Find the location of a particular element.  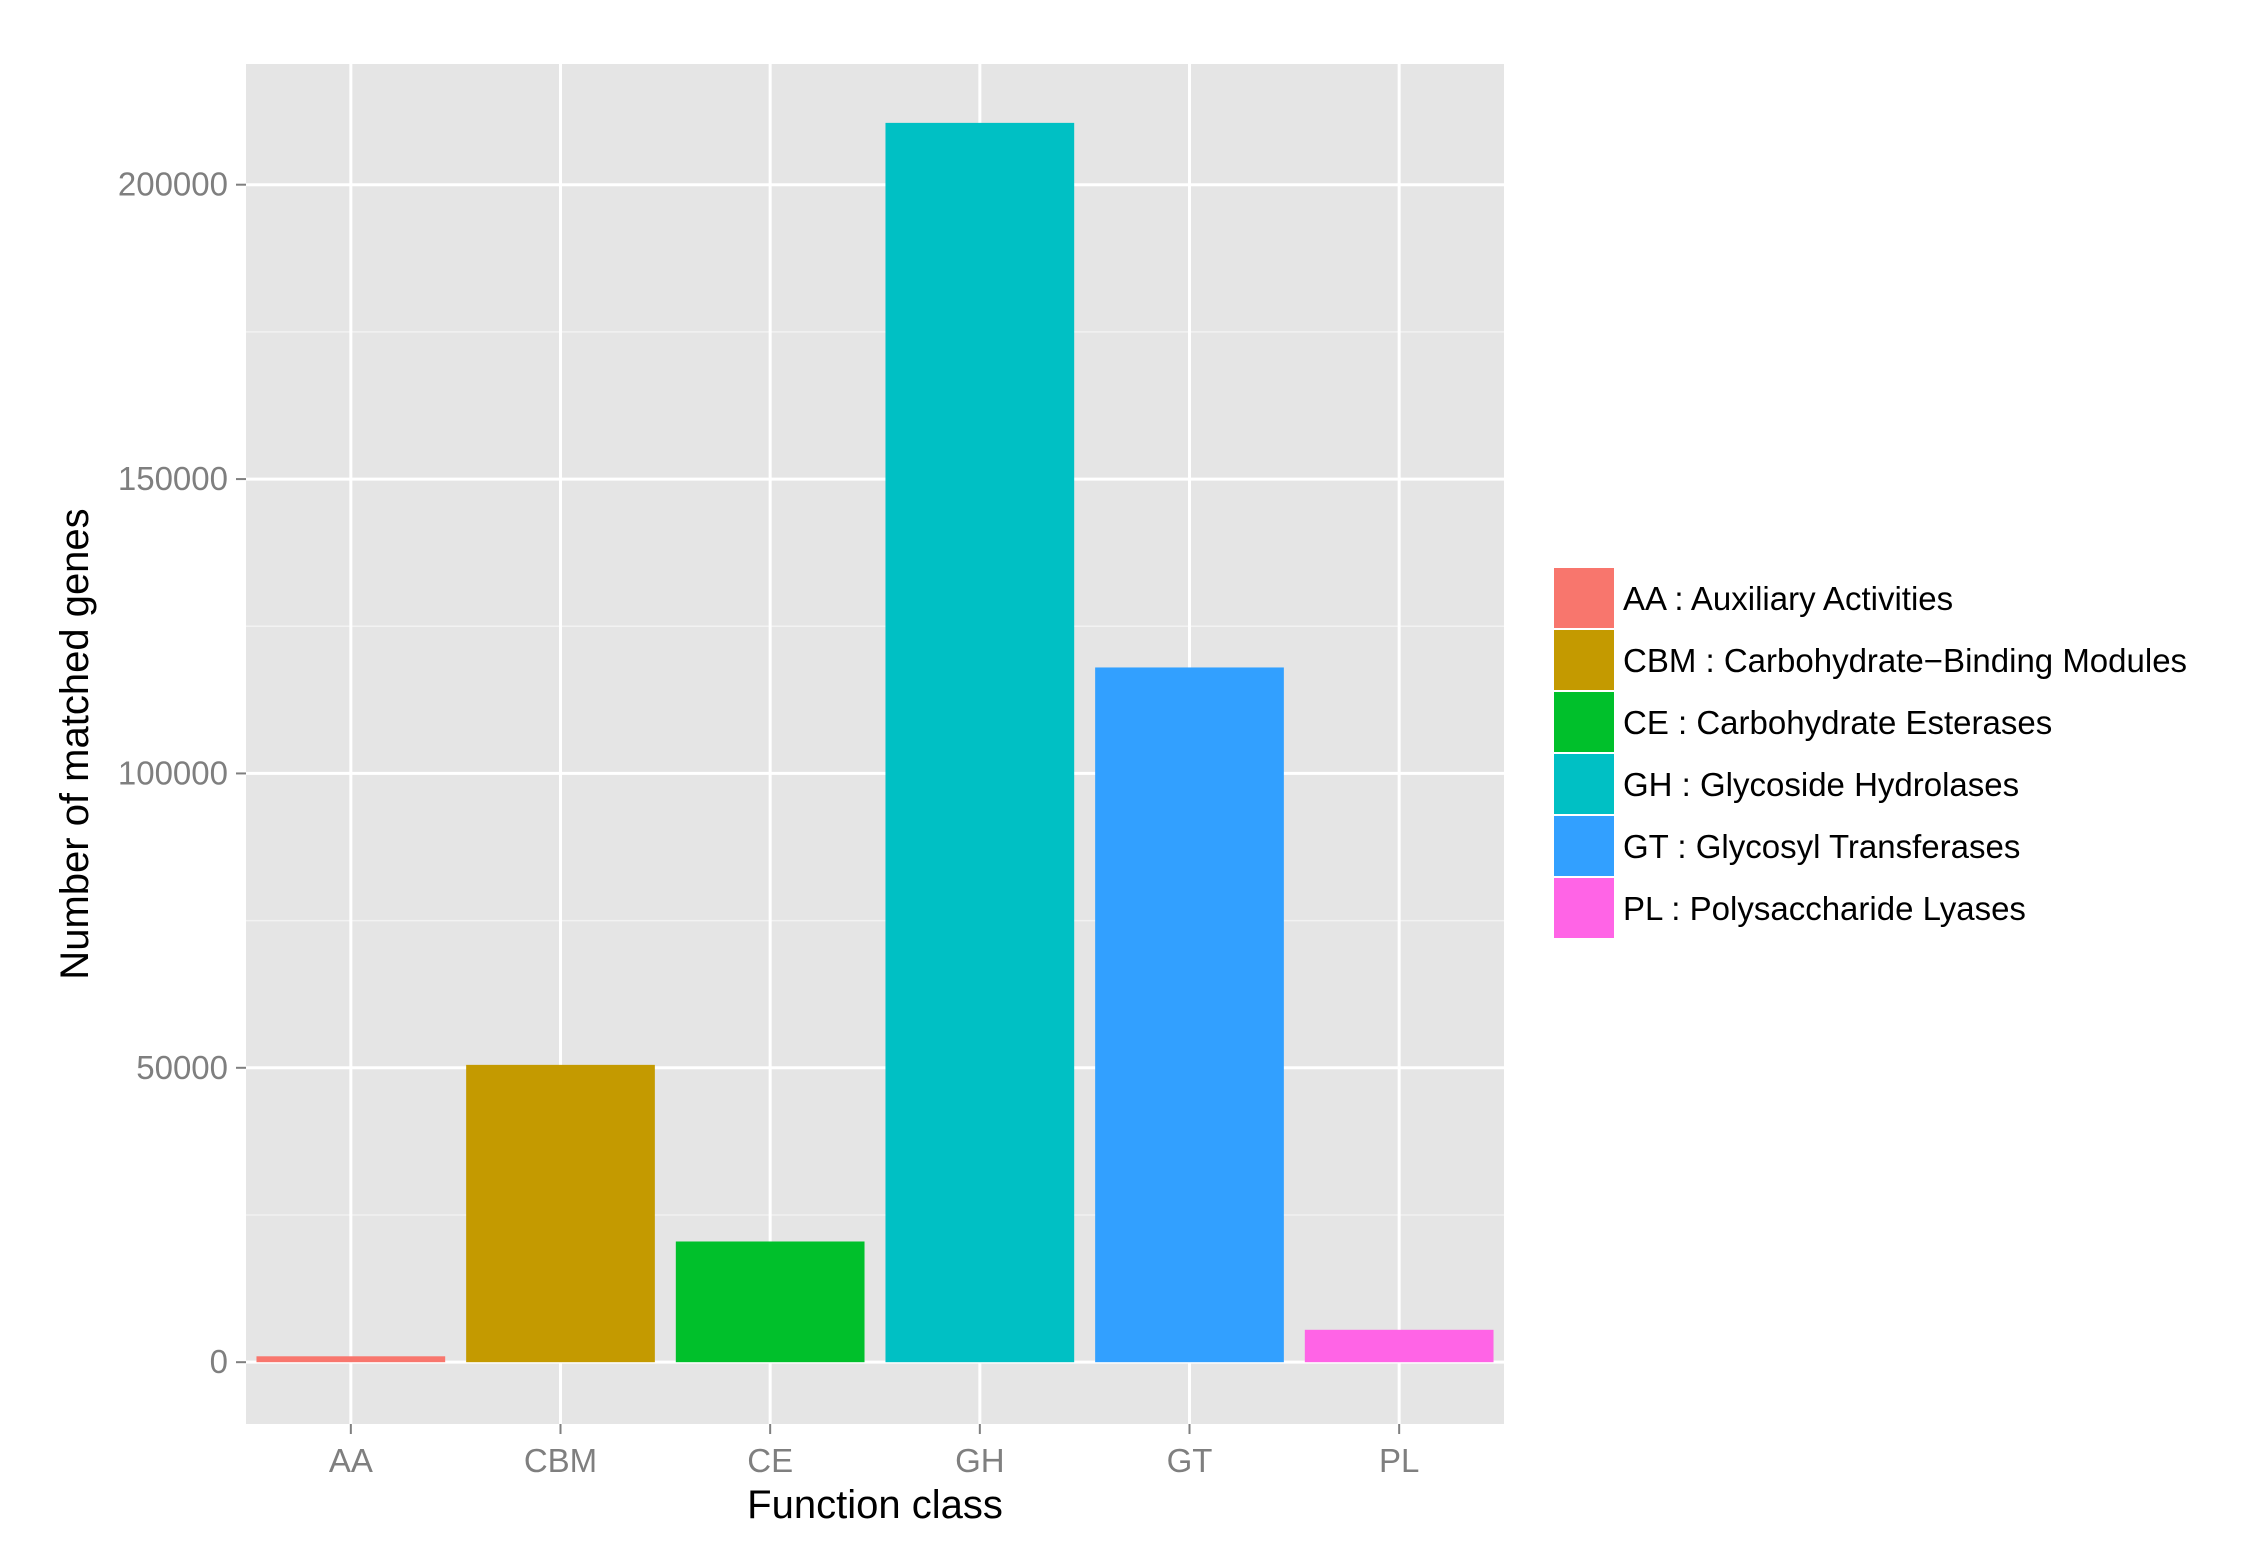

x-tick-label: GH is located at coordinates (980, 1460).